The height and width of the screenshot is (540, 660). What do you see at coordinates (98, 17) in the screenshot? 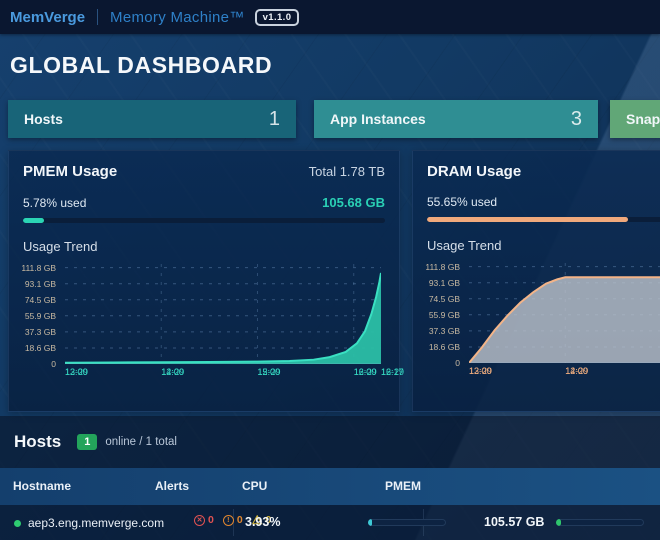
I see `brand-divider` at bounding box center [98, 17].